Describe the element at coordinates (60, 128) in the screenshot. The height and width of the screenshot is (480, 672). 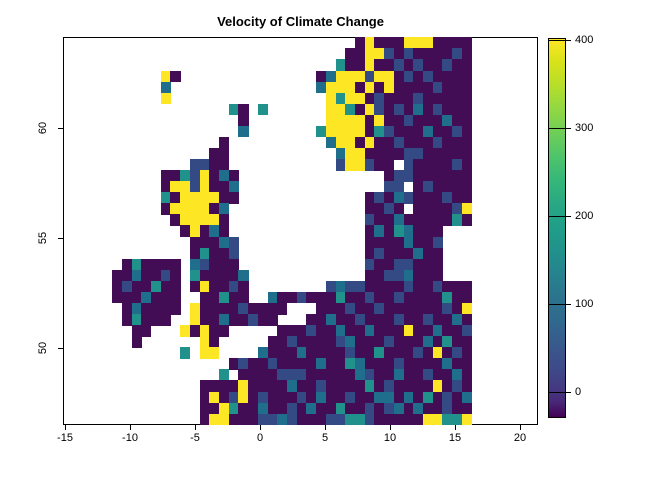
I see `y-axis-tick` at that location.